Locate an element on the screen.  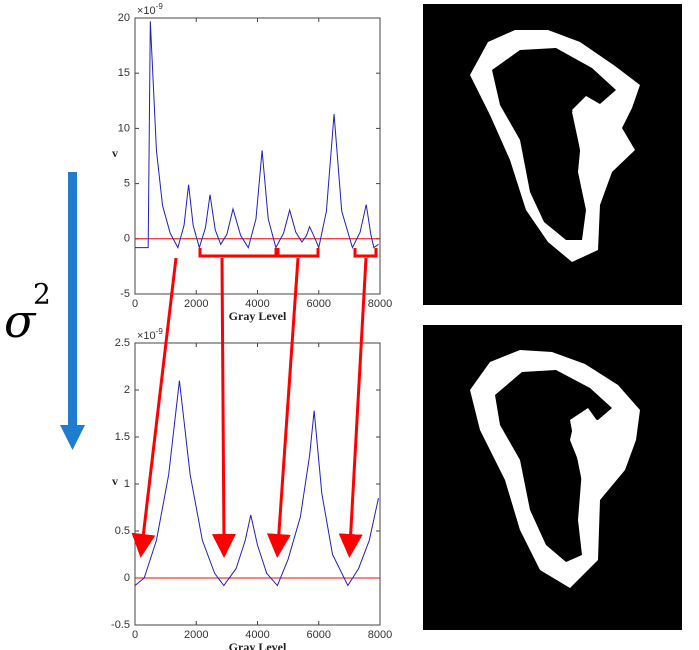
y-tick-label: 15 is located at coordinates (124, 73).